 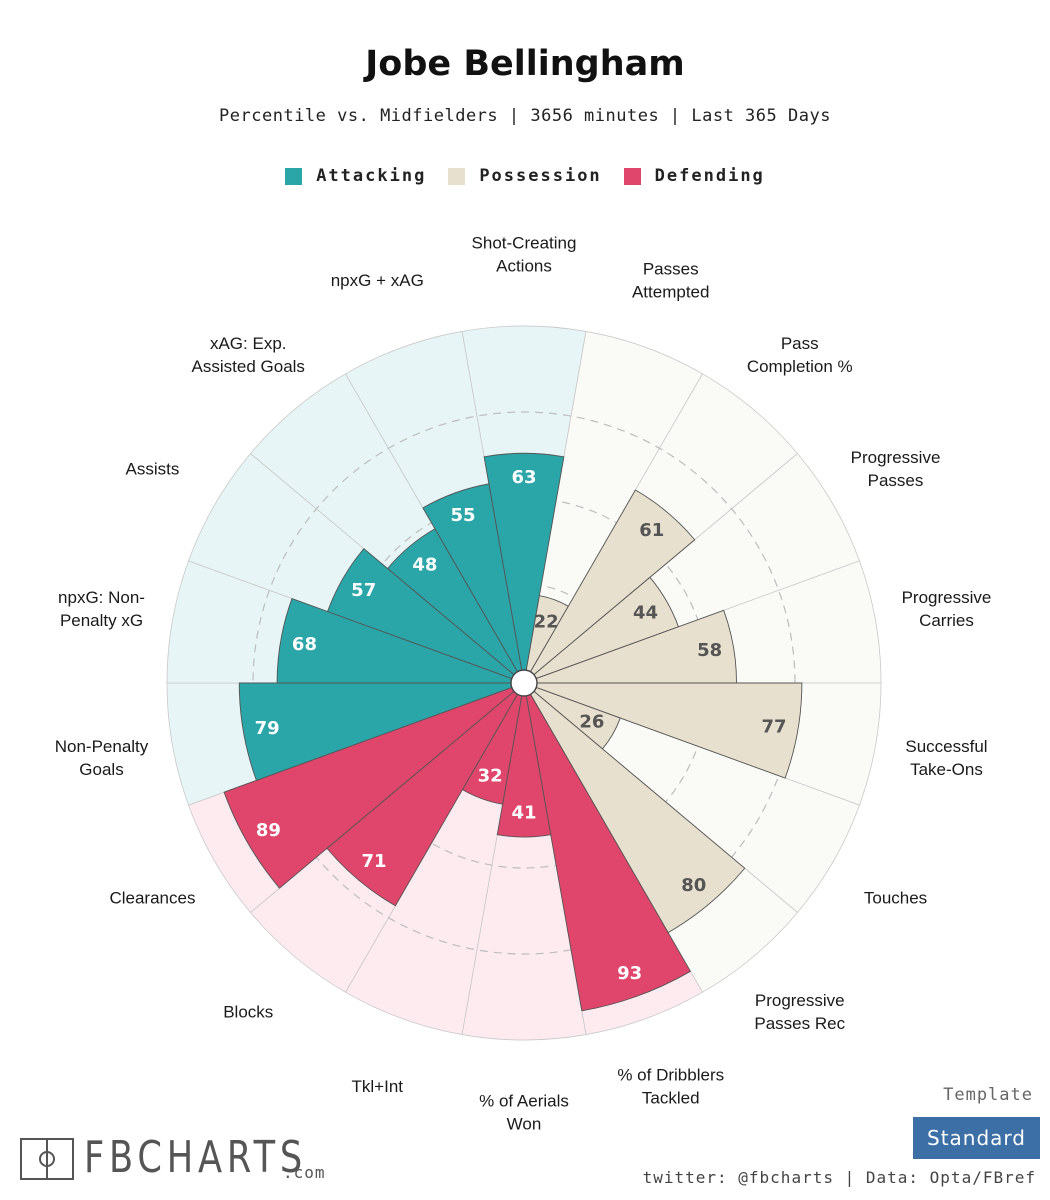 What do you see at coordinates (947, 609) in the screenshot?
I see `axis-label: Progressive Carries` at bounding box center [947, 609].